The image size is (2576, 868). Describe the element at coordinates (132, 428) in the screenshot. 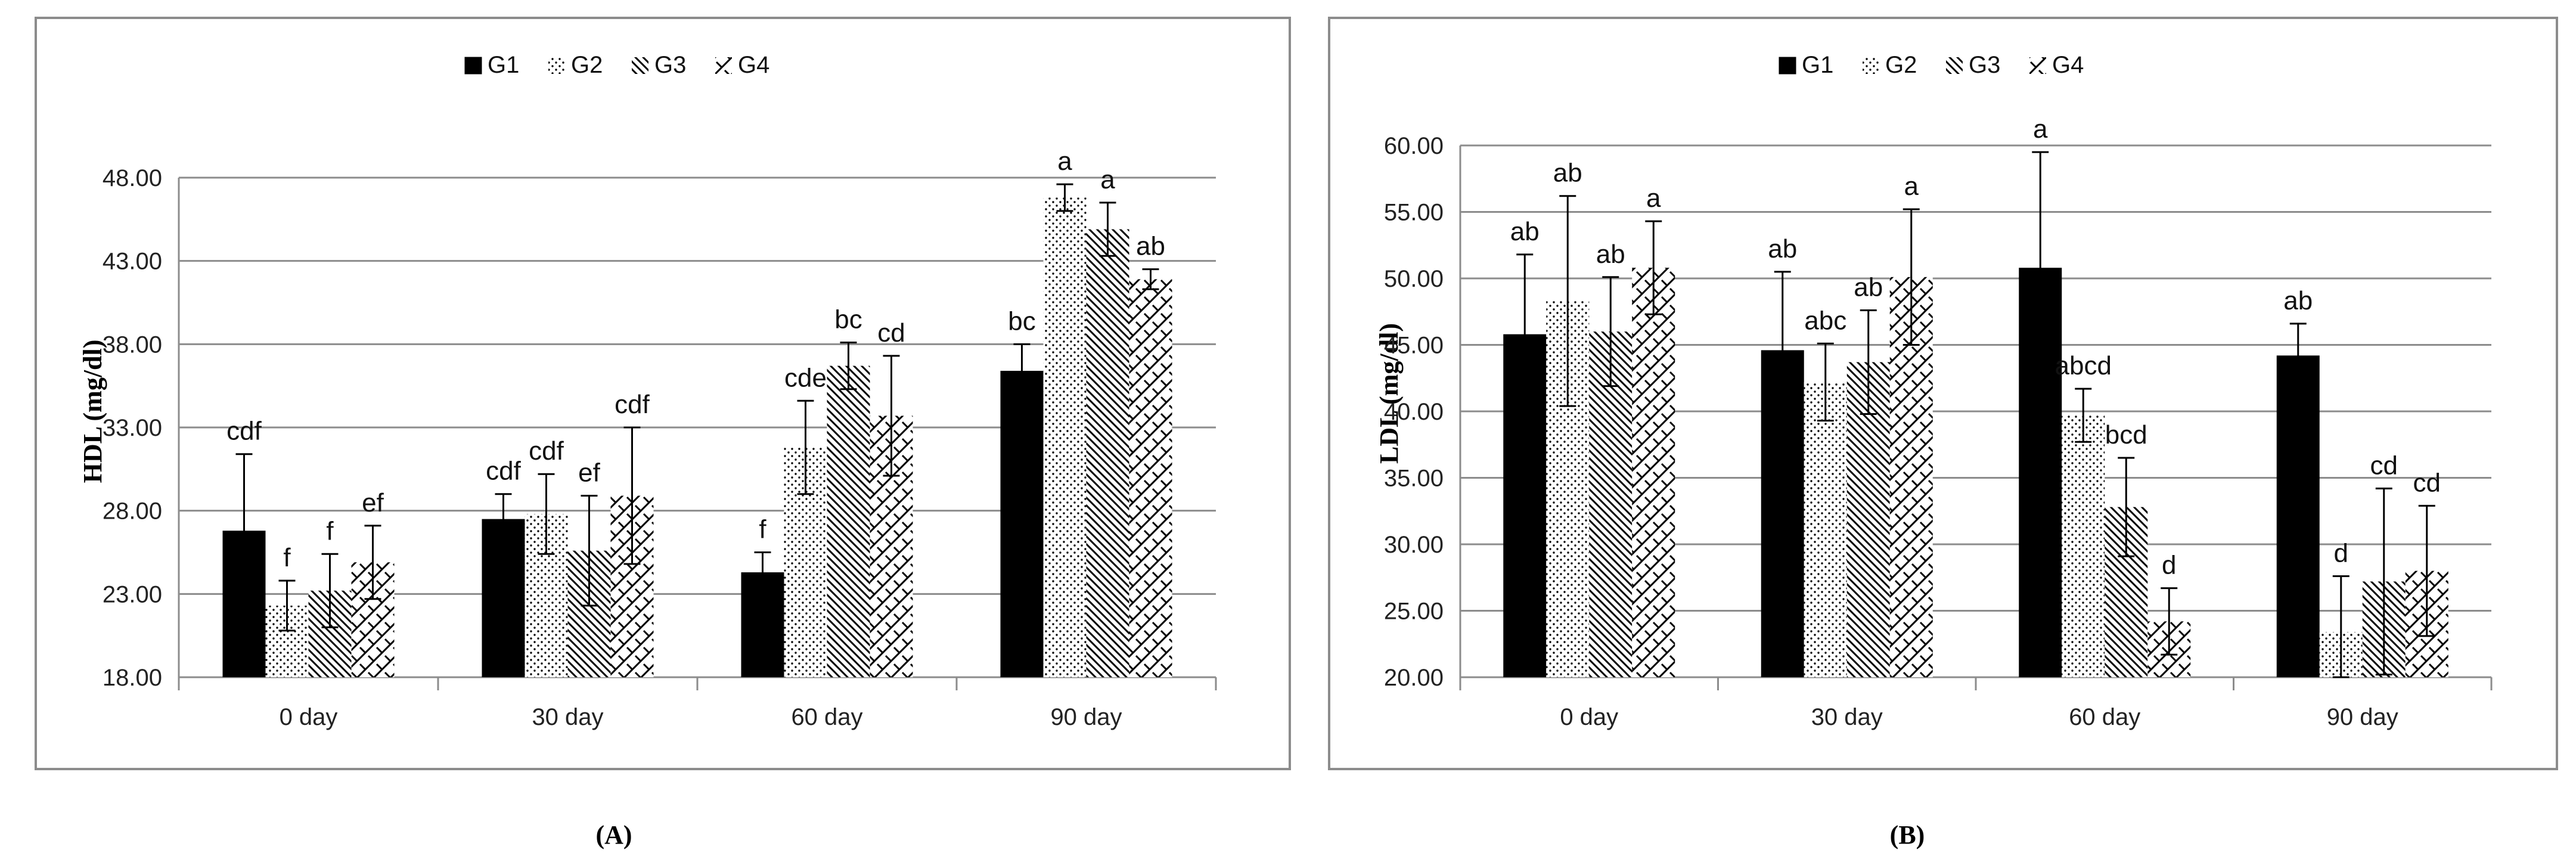

I see `y-tick-label: 33.00` at that location.